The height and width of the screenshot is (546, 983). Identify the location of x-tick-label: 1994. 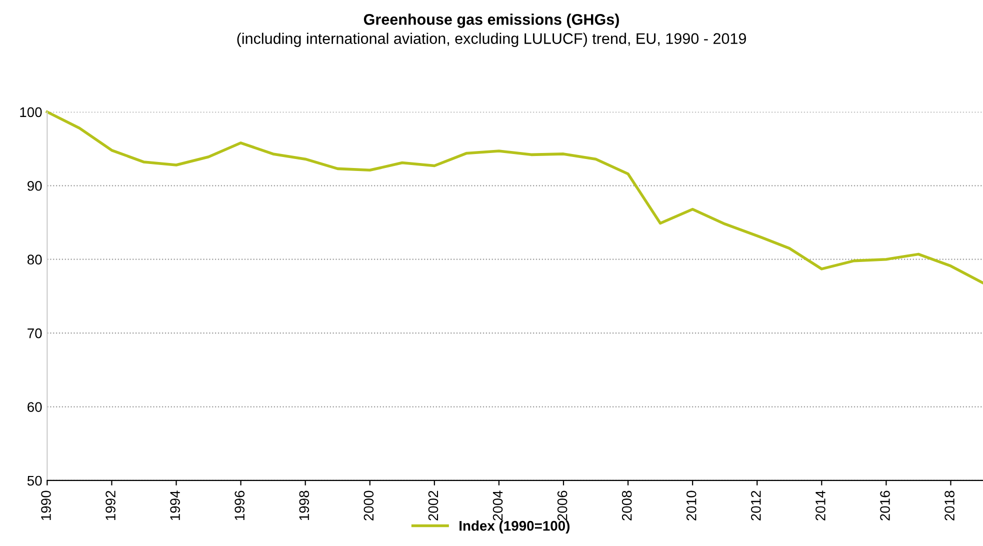
(175, 505).